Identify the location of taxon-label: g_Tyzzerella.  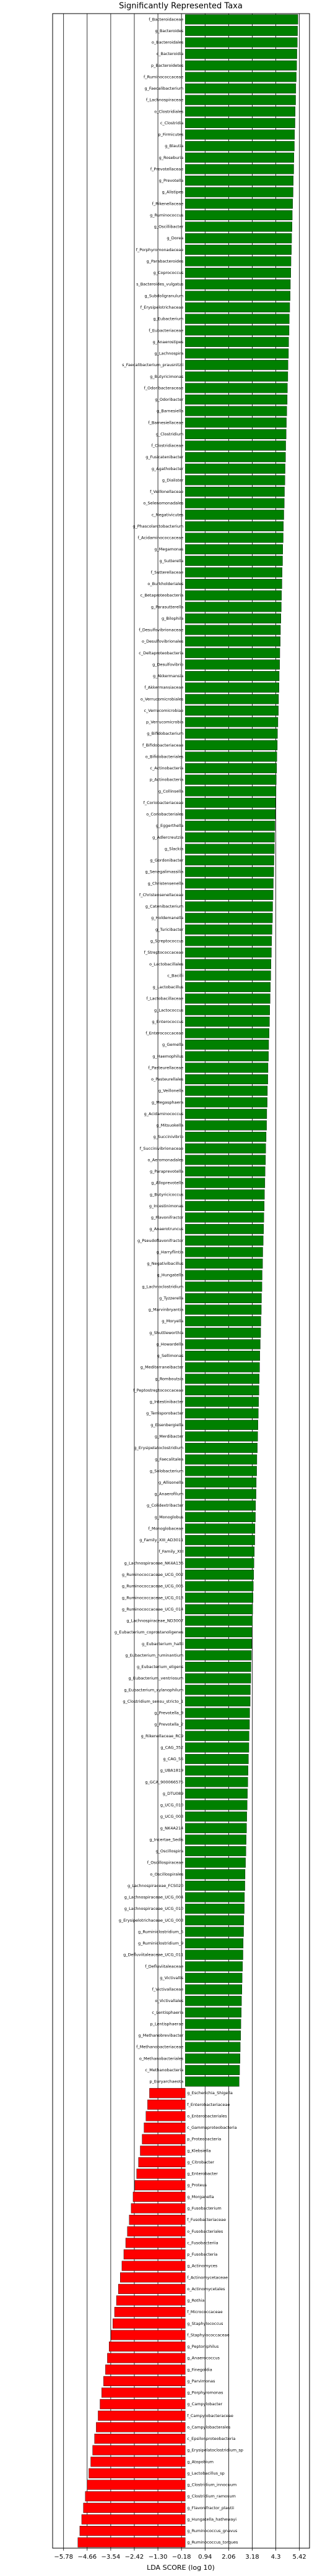
(171, 1298).